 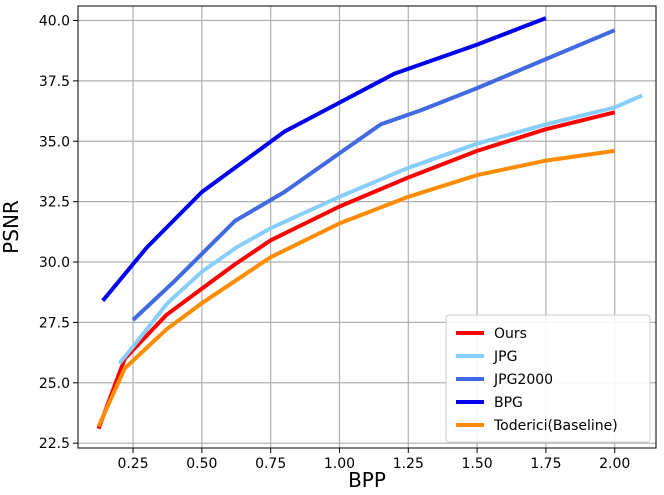 What do you see at coordinates (510, 334) in the screenshot?
I see `legend-label: Ours` at bounding box center [510, 334].